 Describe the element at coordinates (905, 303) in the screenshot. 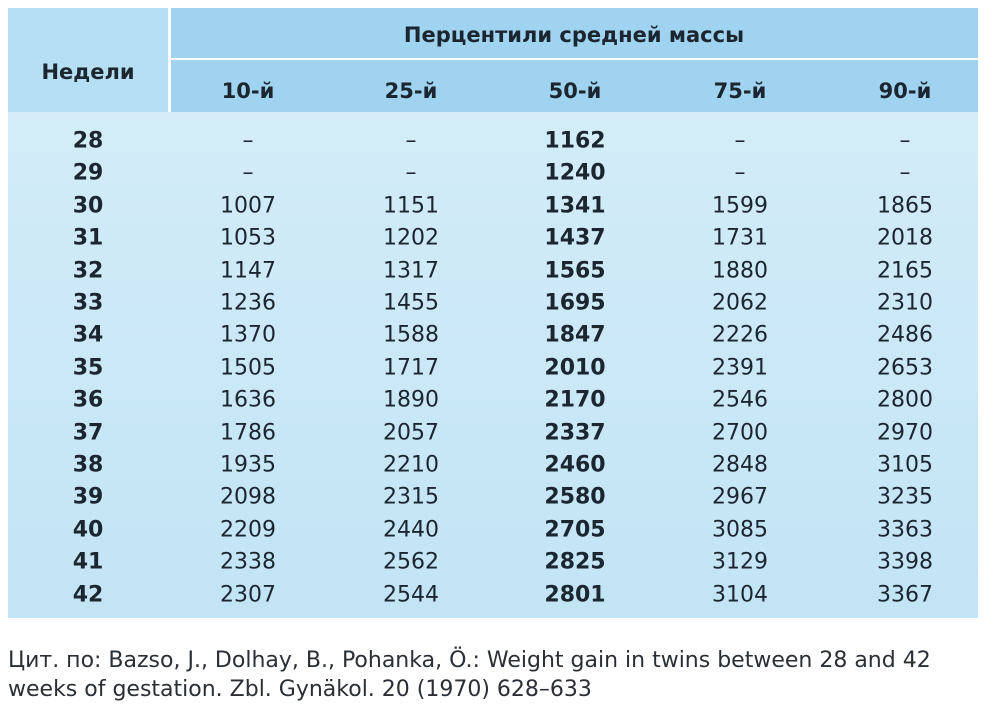

I see `value-cell: 2310` at that location.